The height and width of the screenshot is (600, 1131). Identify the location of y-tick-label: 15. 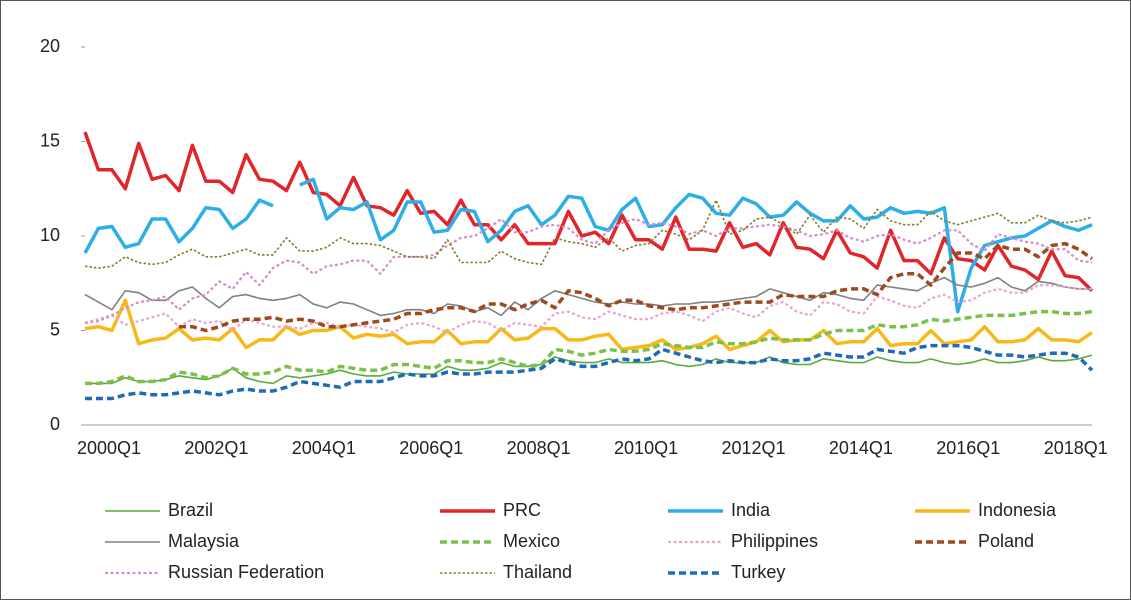
(50, 140).